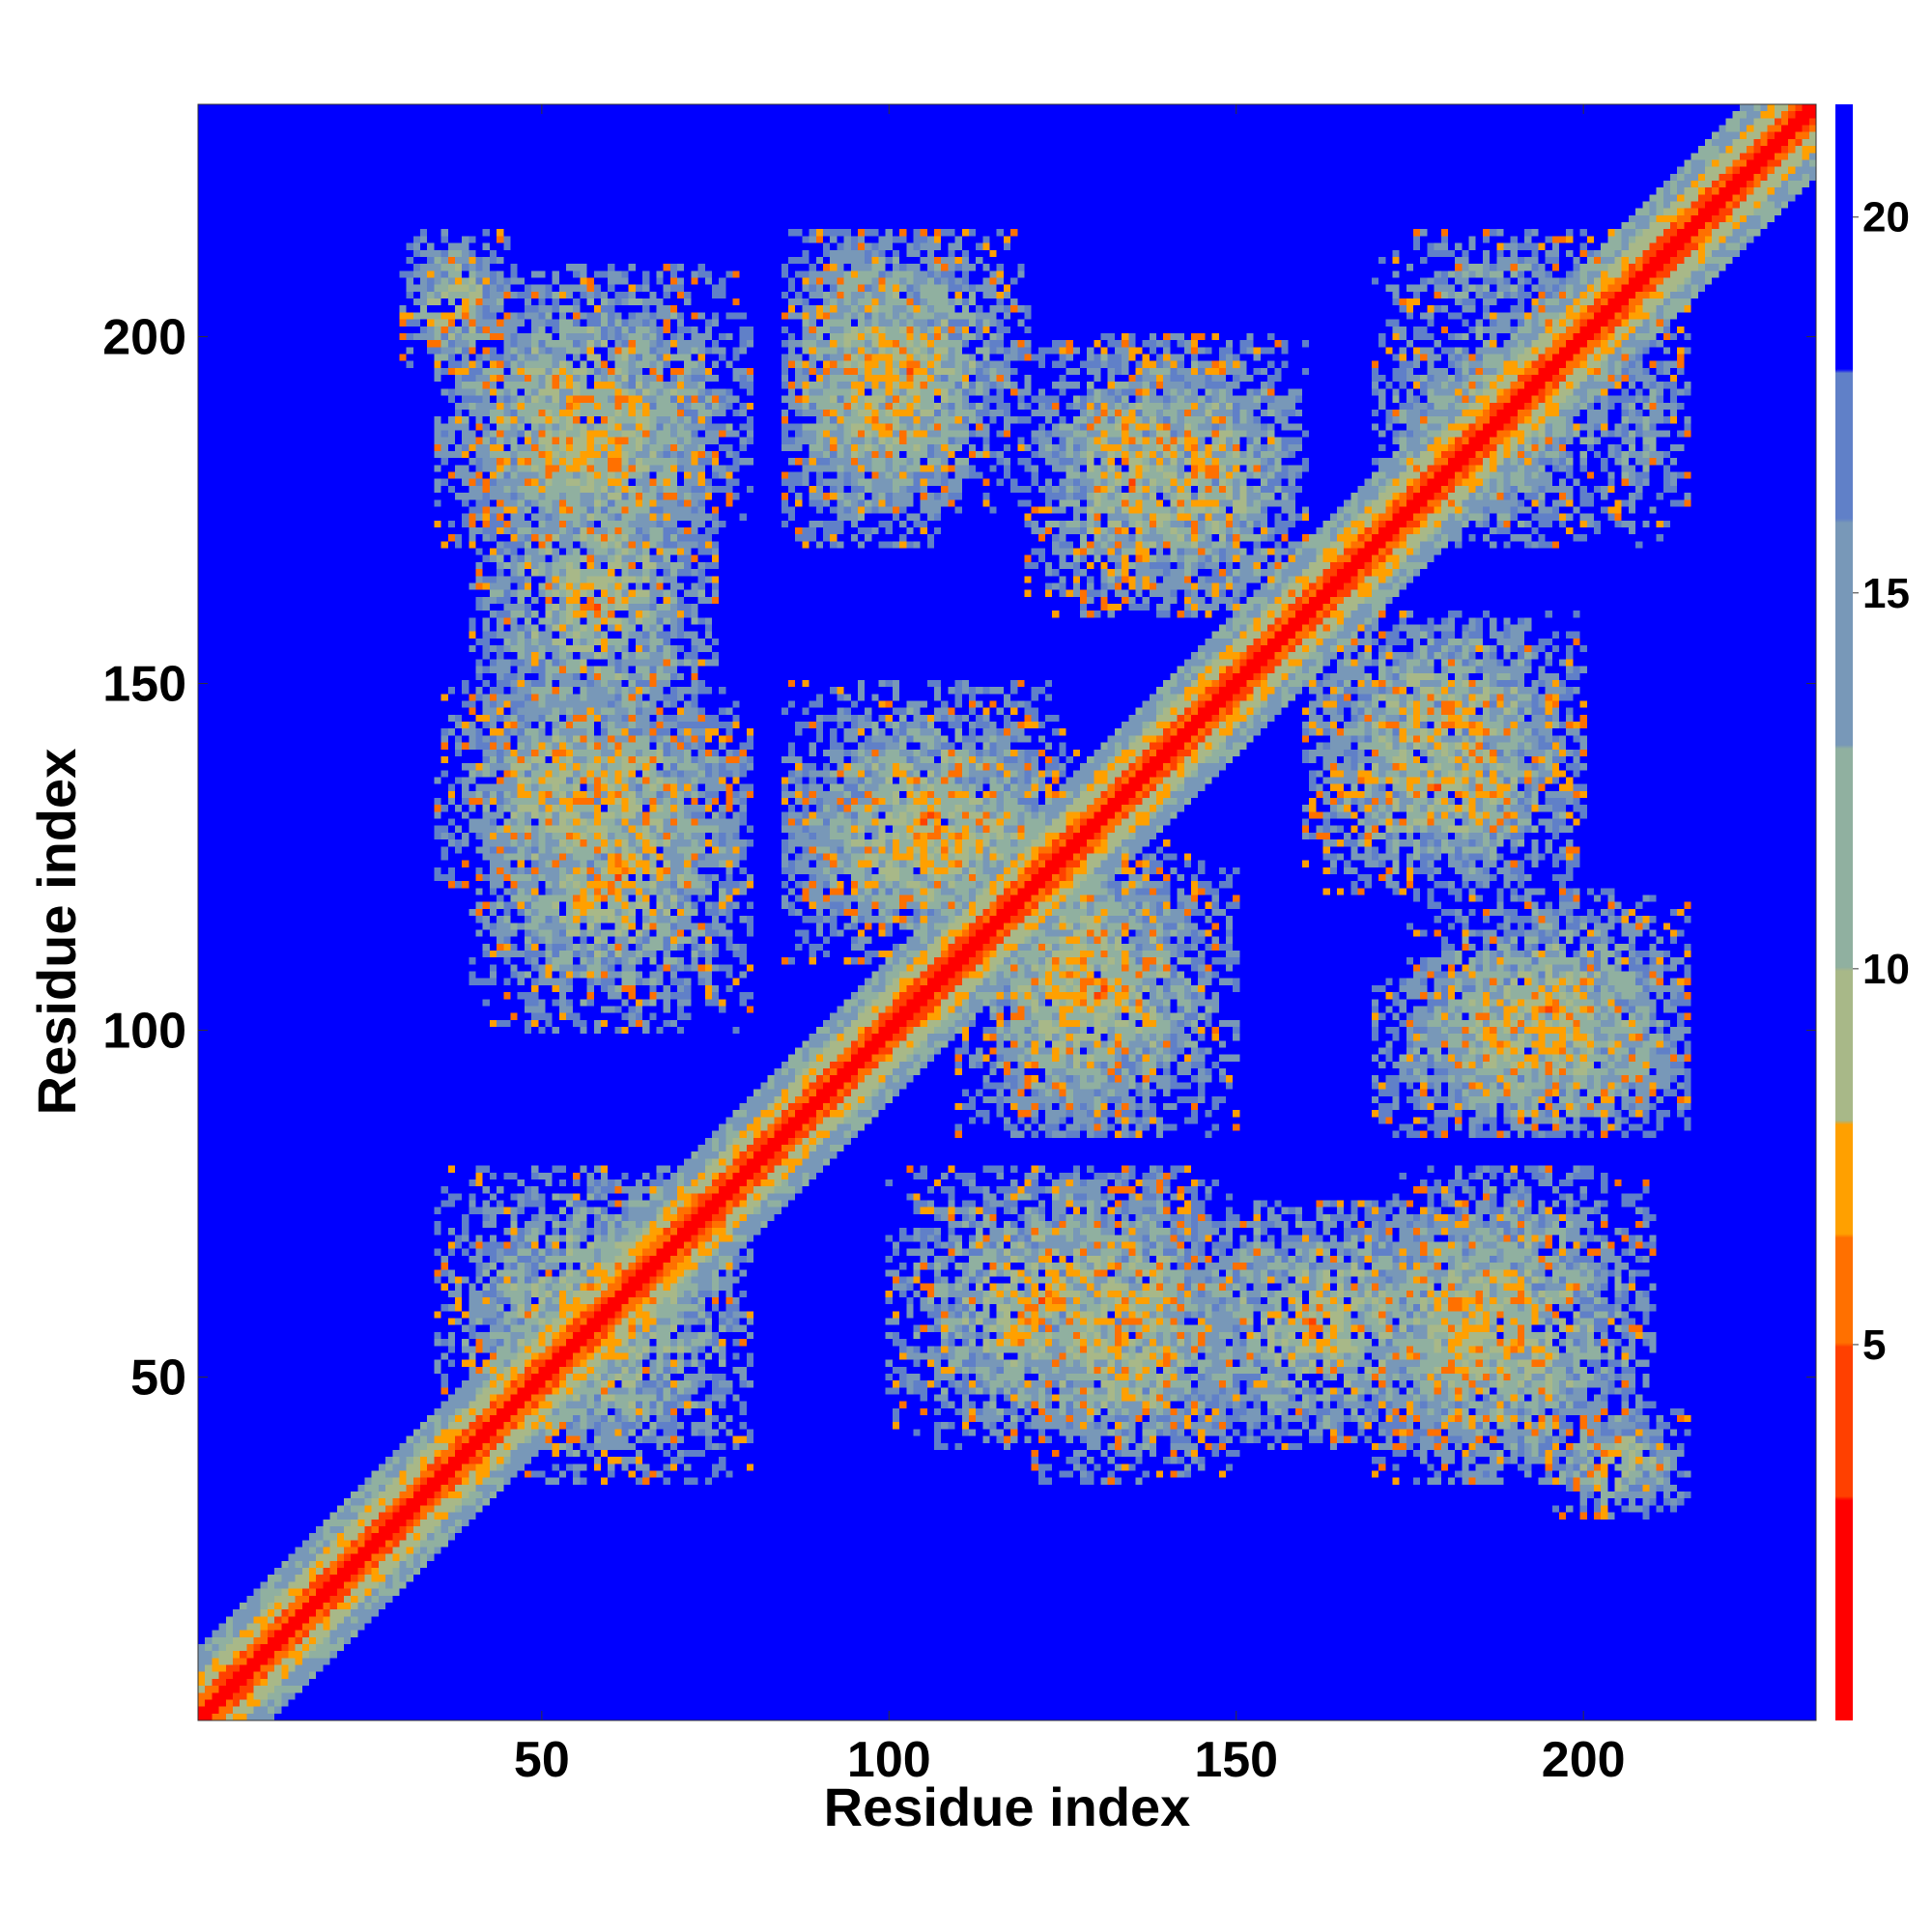  I want to click on x-axis-title: Residue index, so click(1008, 1806).